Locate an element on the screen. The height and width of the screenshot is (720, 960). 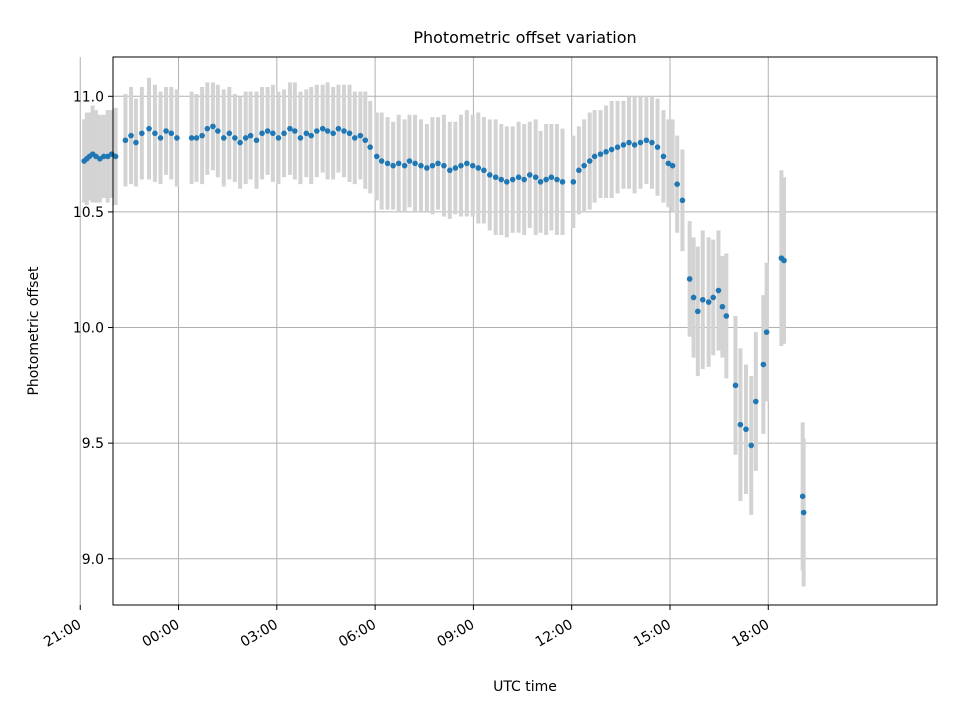
y-axis-ticks: 9.0 9.5 10.0 10.5 11.0 is located at coordinates (93, 328).